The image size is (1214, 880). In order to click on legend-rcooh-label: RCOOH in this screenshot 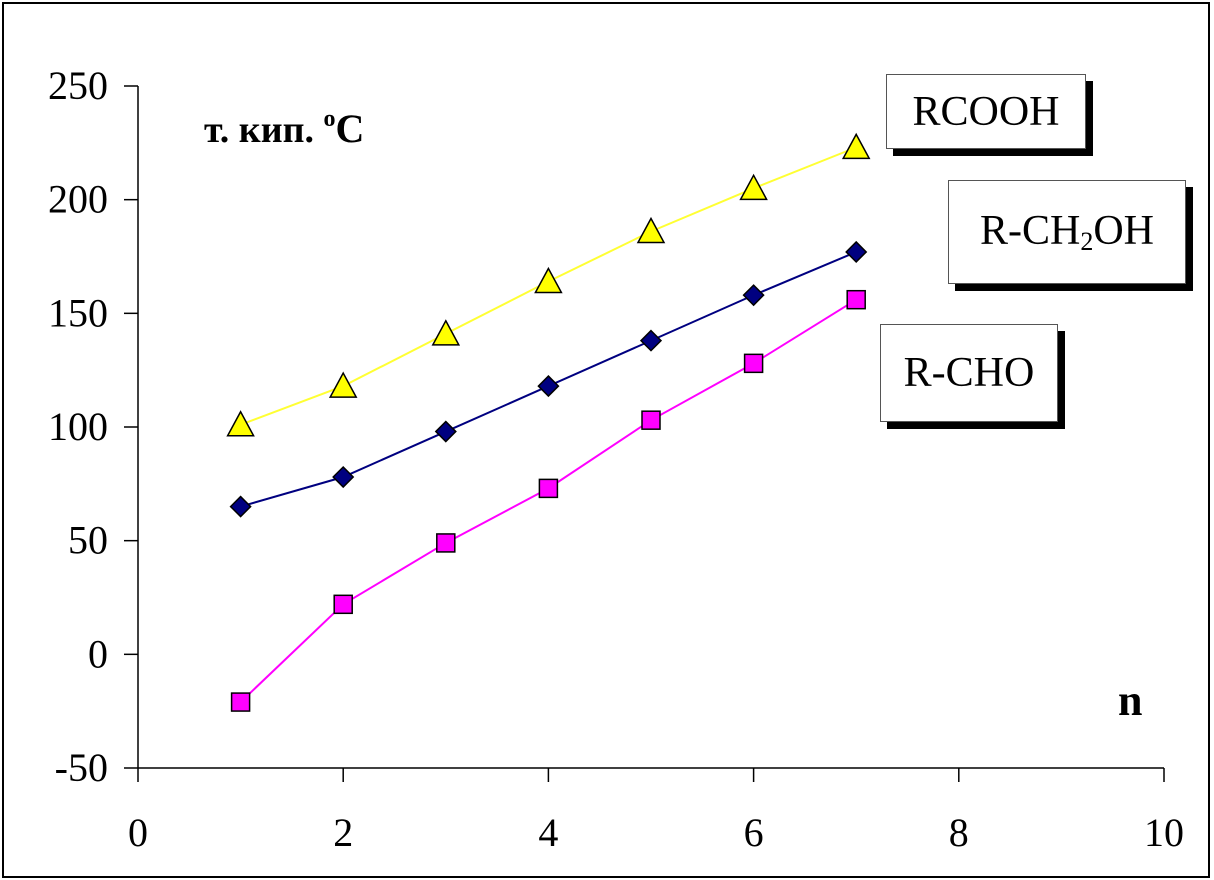, I will do `click(986, 111)`.